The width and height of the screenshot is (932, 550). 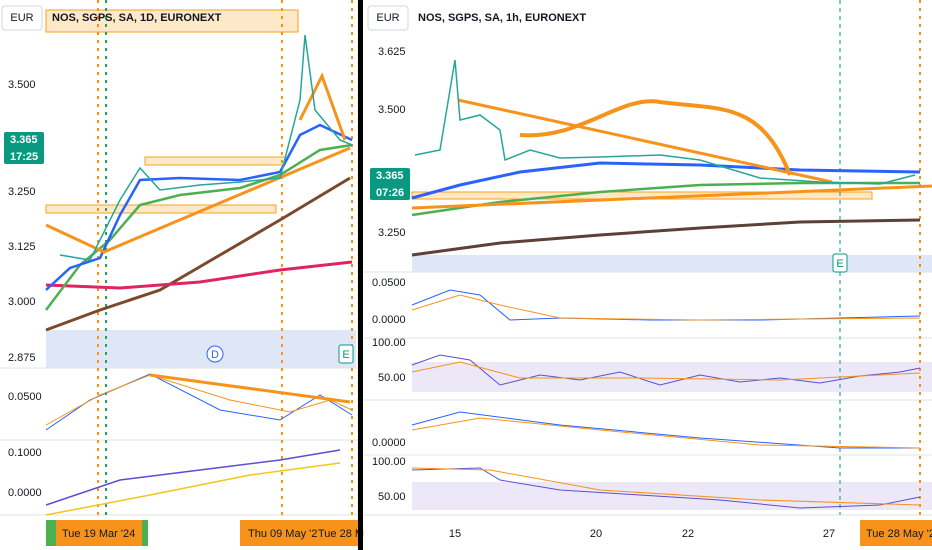 I want to click on rsi-band, so click(x=672, y=496).